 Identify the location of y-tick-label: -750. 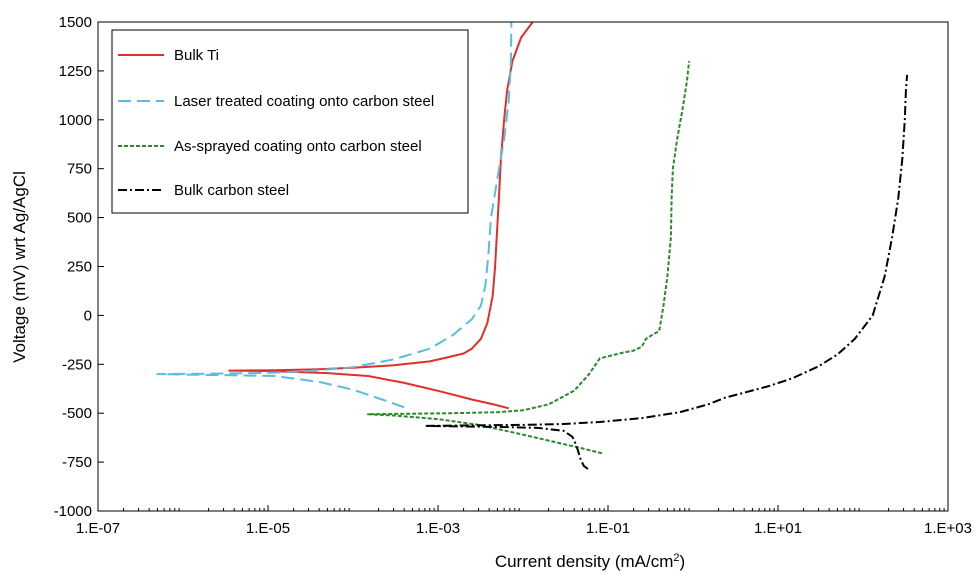
(77, 462).